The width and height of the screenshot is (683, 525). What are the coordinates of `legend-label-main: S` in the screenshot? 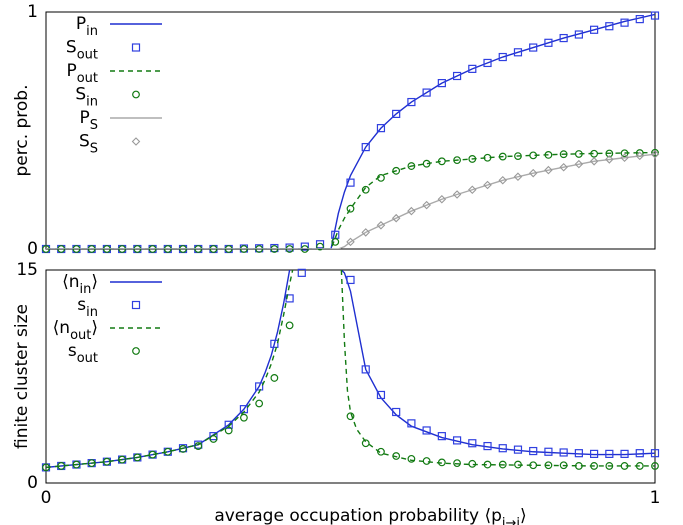 It's located at (84, 142).